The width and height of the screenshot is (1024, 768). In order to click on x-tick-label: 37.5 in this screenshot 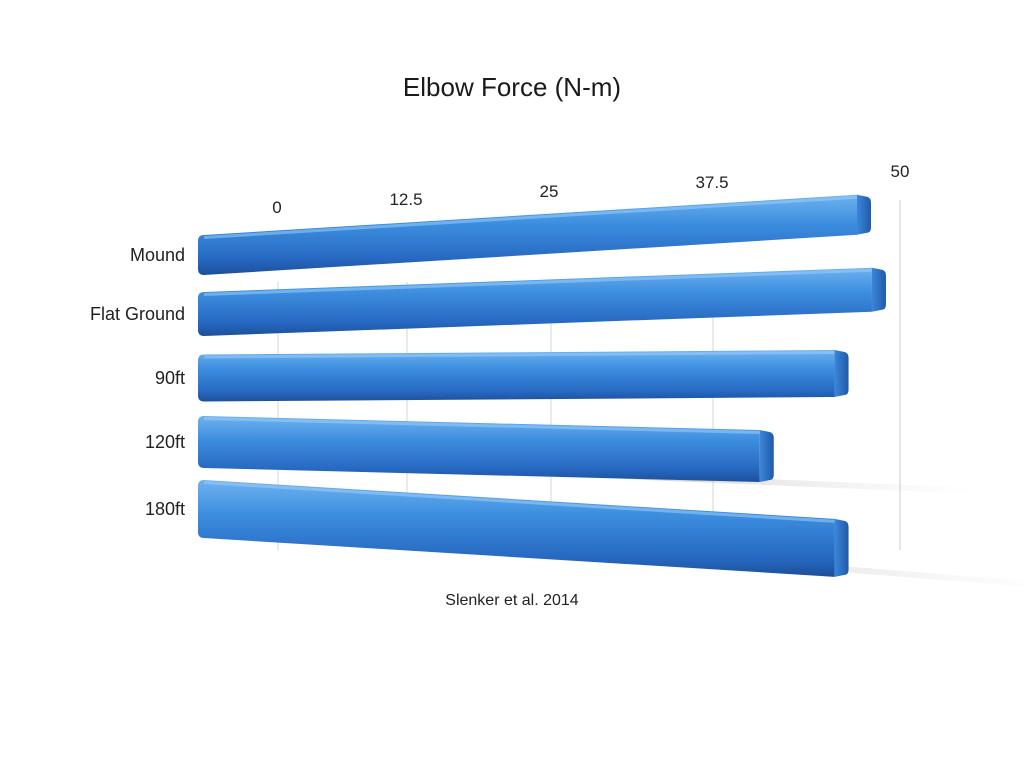, I will do `click(711, 182)`.